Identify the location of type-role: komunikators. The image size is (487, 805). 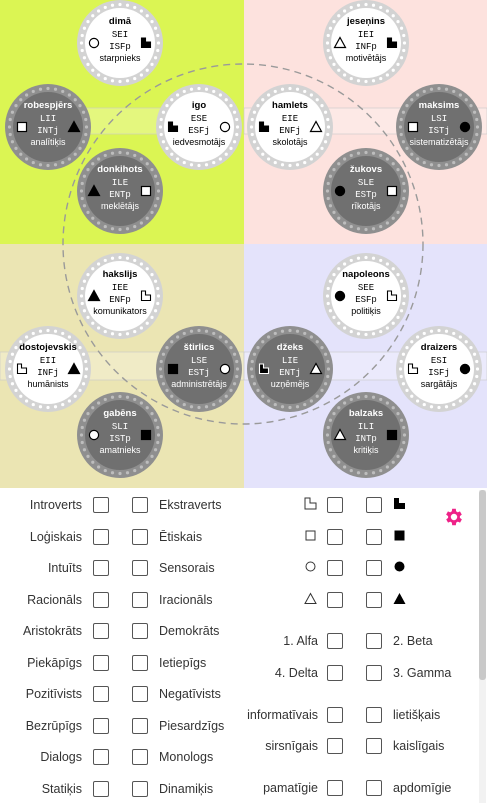
(120, 311).